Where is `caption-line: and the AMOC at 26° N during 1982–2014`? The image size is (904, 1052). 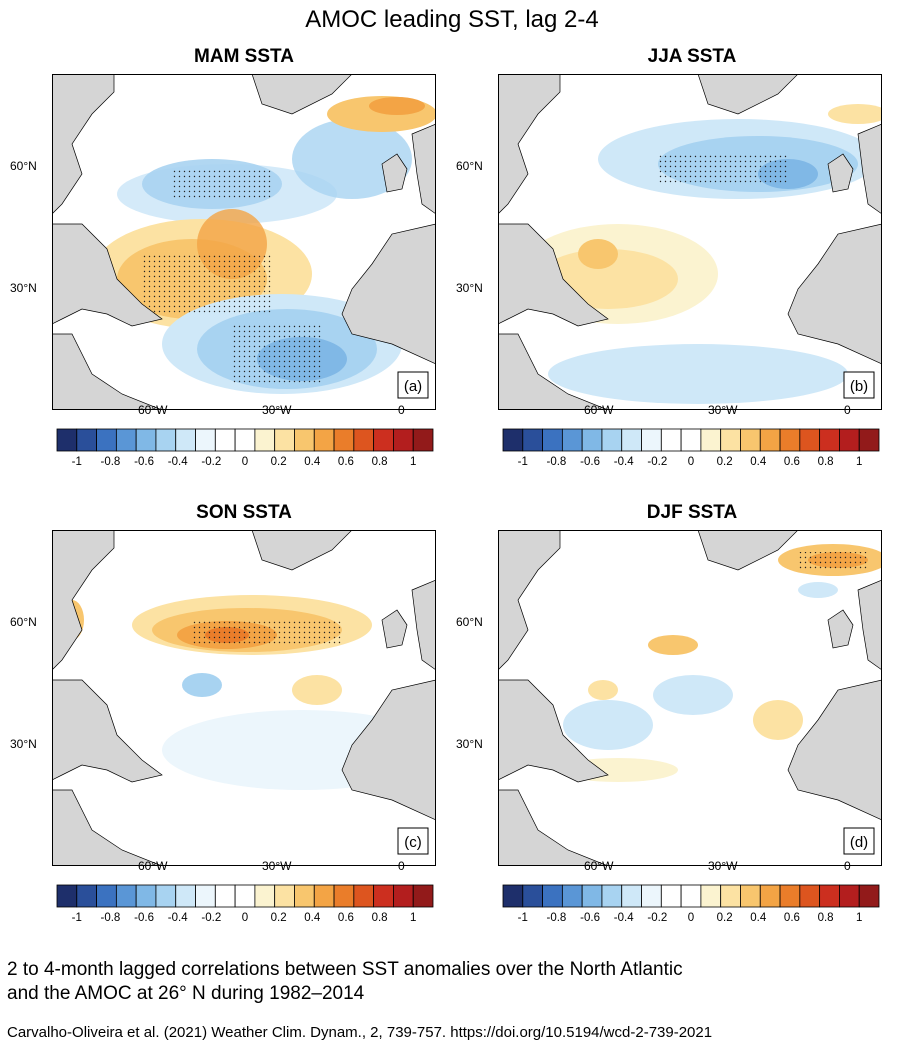 caption-line: and the AMOC at 26° N during 1982–2014 is located at coordinates (186, 993).